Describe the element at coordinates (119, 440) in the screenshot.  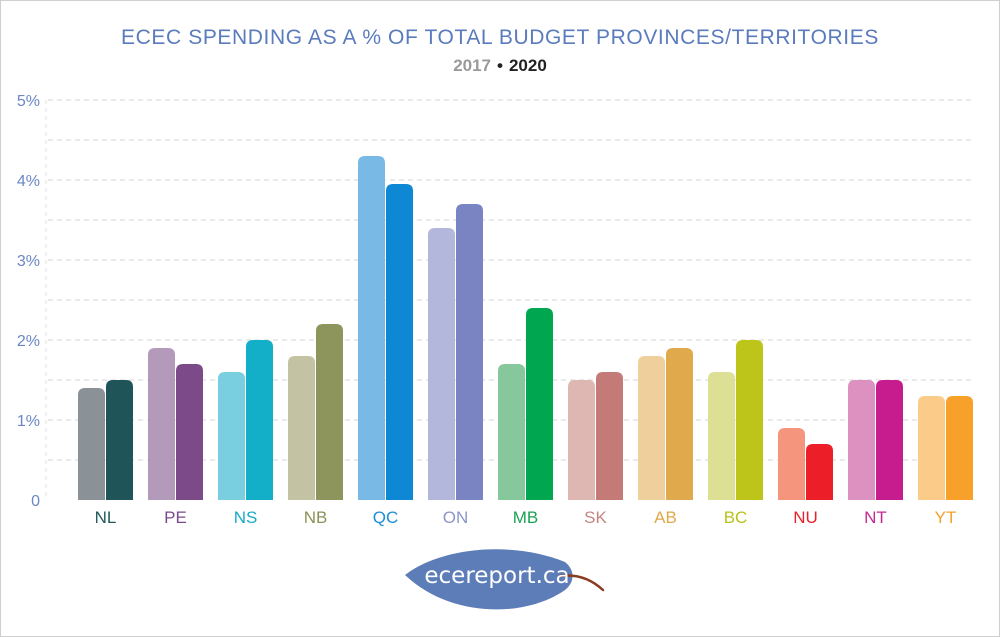
I see `bar-2020-nl` at that location.